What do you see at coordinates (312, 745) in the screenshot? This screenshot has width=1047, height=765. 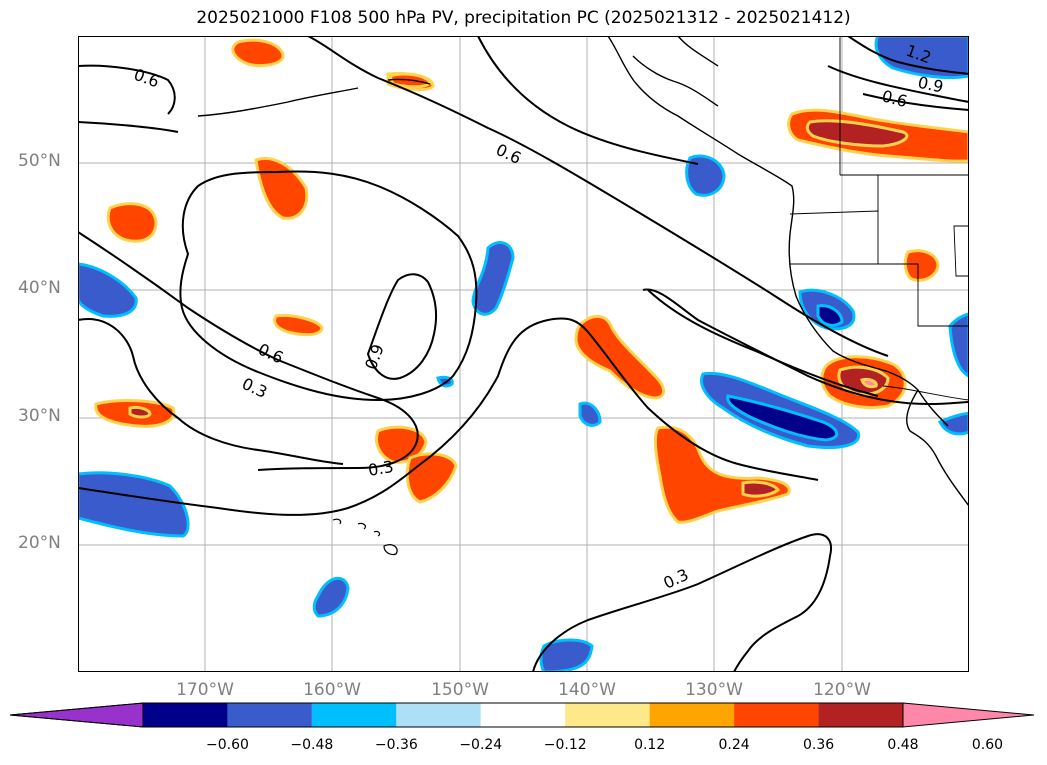 I see `colorbar-tick-label: −0.48` at bounding box center [312, 745].